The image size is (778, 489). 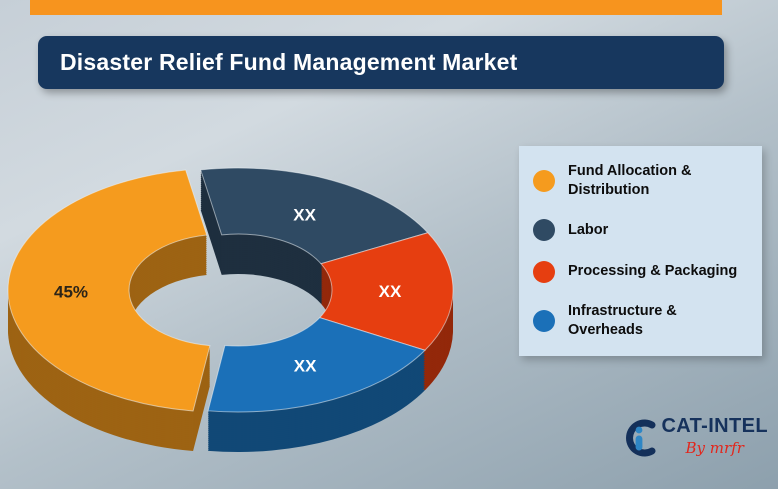 What do you see at coordinates (714, 426) in the screenshot?
I see `brand-name: CAT-INTEL` at bounding box center [714, 426].